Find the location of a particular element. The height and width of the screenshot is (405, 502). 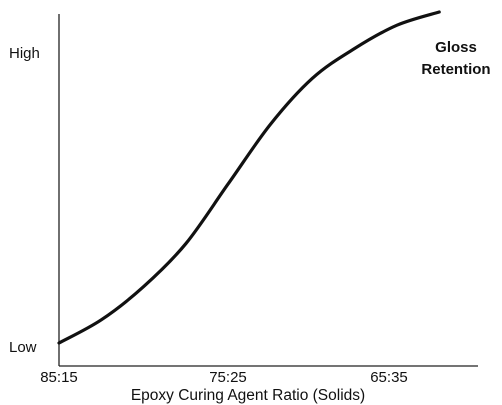

y-tick-high: High is located at coordinates (24, 53).